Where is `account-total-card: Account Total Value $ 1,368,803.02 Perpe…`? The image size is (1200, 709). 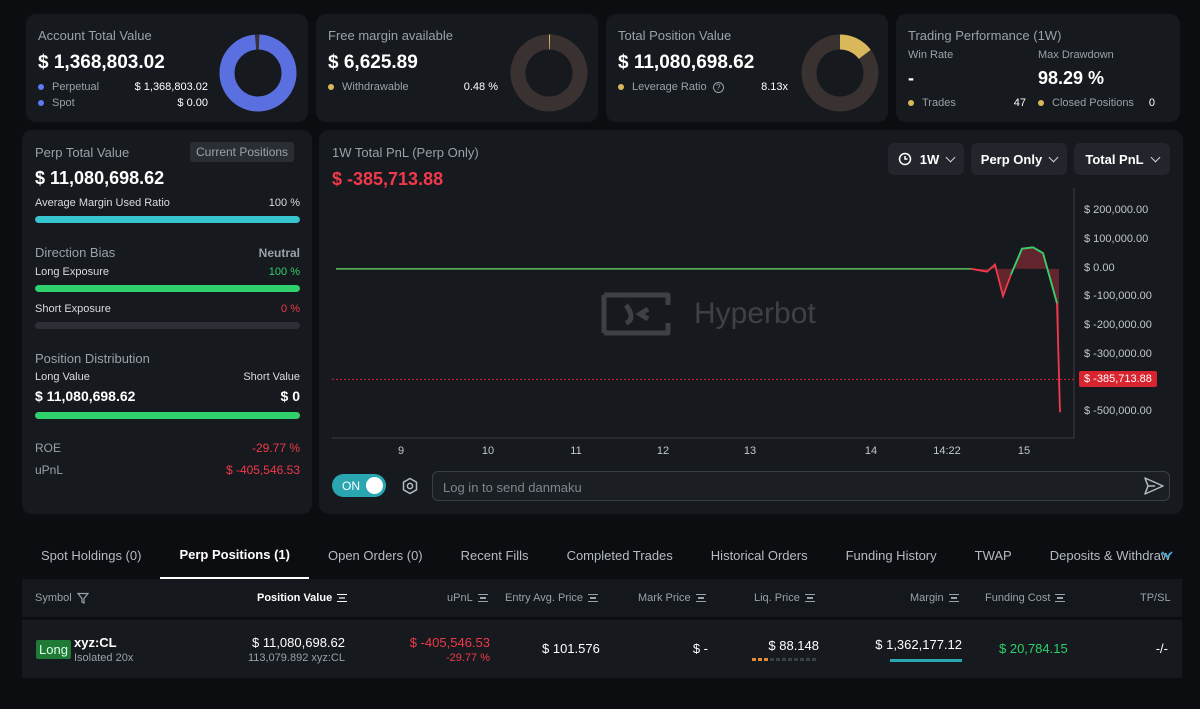
account-total-card: Account Total Value $ 1,368,803.02 Perpe… is located at coordinates (167, 68).